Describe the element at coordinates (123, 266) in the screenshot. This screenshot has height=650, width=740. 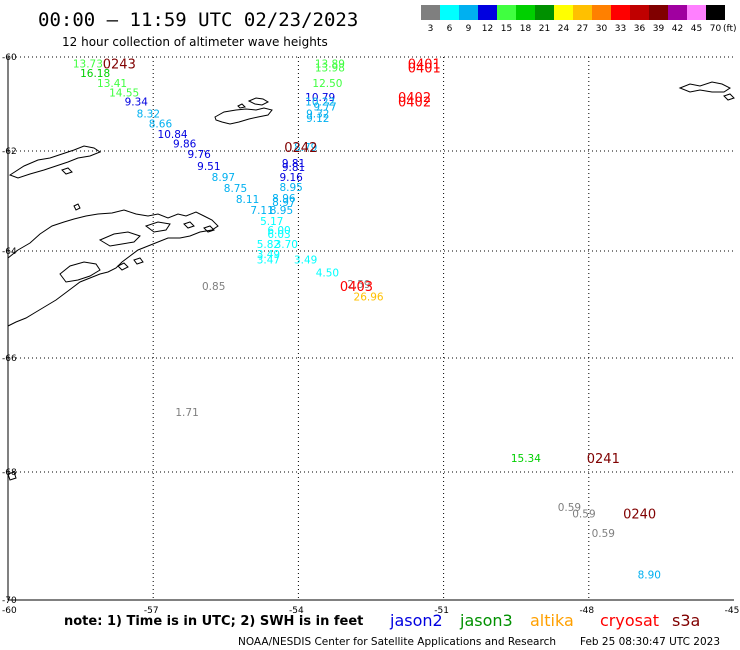
I see `coastline-islet-f` at that location.